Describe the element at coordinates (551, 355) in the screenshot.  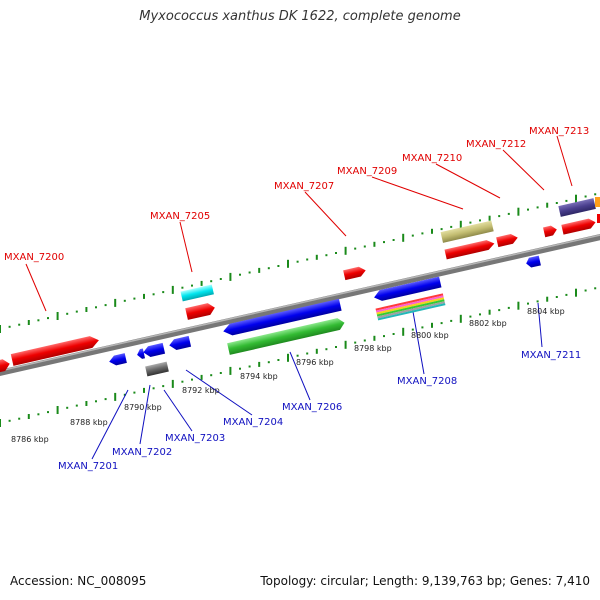
I see `label-mxan-7211: MXAN_7211` at that location.